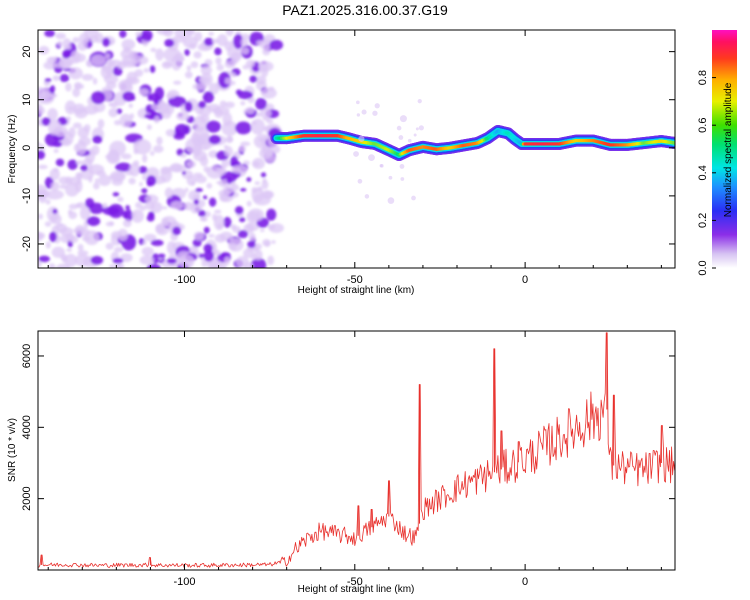  Describe the element at coordinates (27, 427) in the screenshot. I see `snr-y-tick-label: 4000` at that location.